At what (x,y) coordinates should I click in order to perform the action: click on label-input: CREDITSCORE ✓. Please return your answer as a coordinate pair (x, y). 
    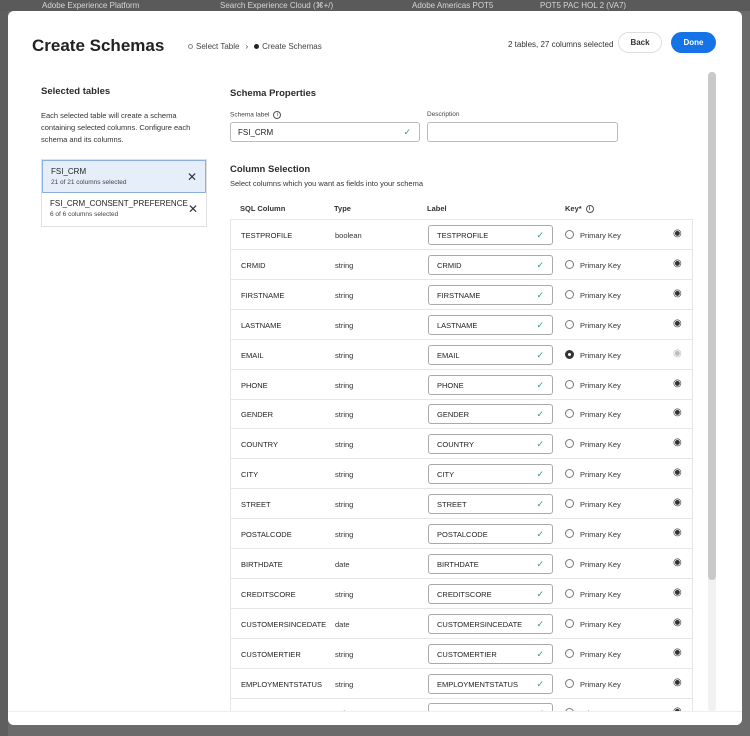
    Looking at the image, I should click on (490, 593).